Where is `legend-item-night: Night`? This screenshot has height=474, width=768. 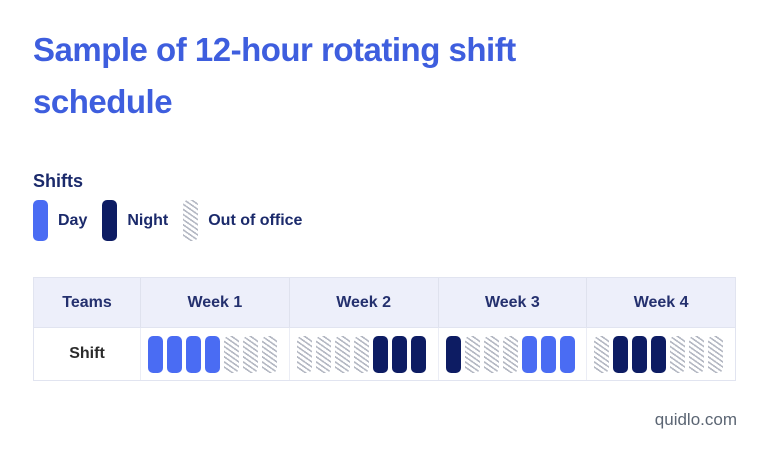 legend-item-night: Night is located at coordinates (135, 220).